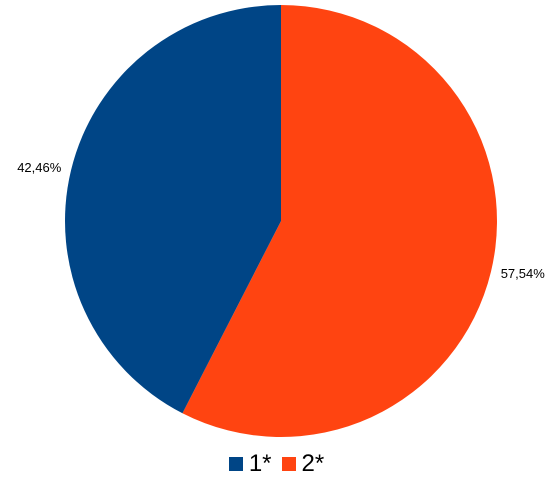 The image size is (553, 484). I want to click on legend: 1* 2*, so click(276, 464).